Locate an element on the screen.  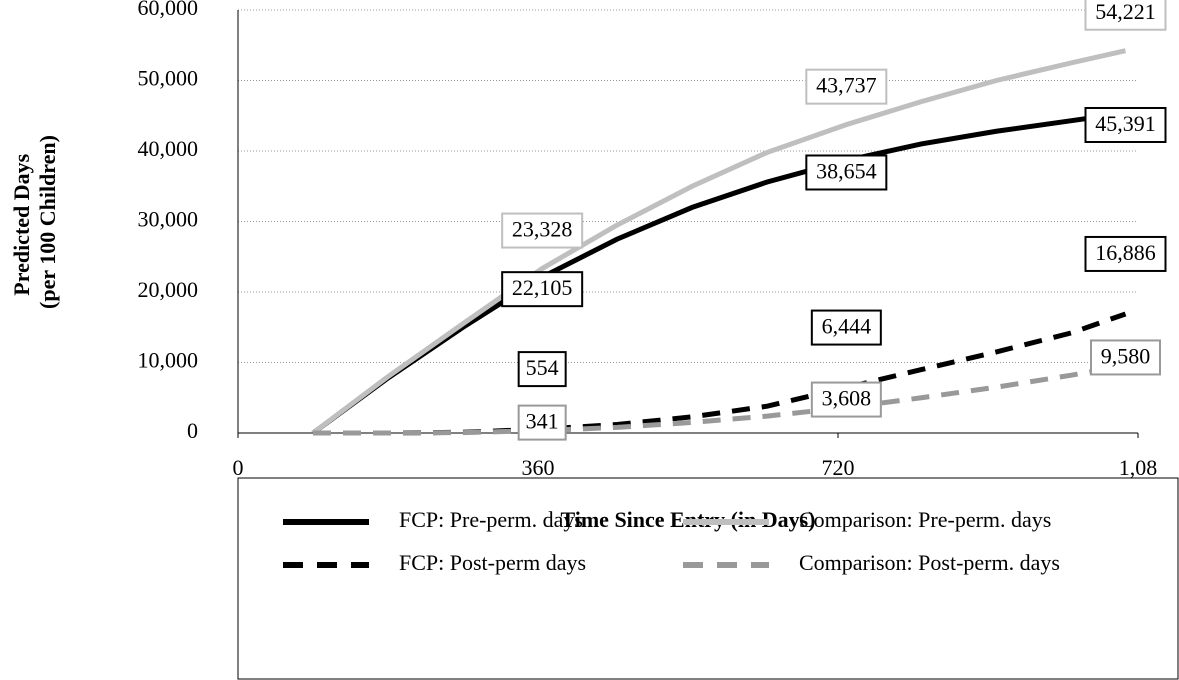
y-tick-label: 10,000 is located at coordinates (168, 360).